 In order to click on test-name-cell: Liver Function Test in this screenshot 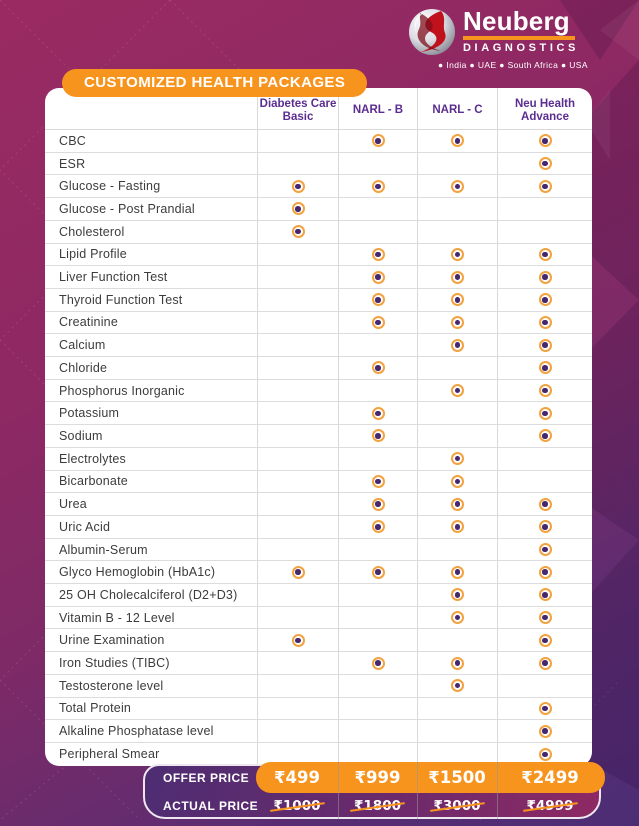, I will do `click(113, 277)`.